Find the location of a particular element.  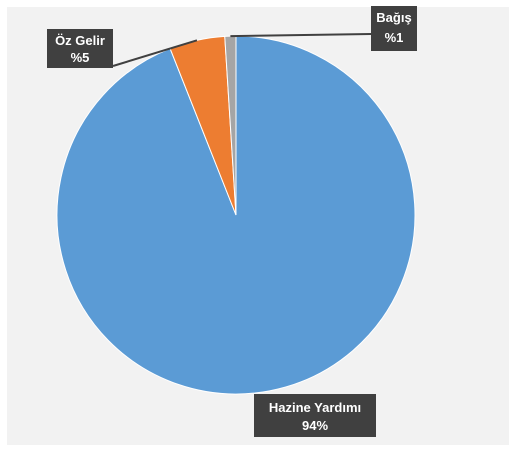

data-label-bagis: Bağış %1 is located at coordinates (394, 28).